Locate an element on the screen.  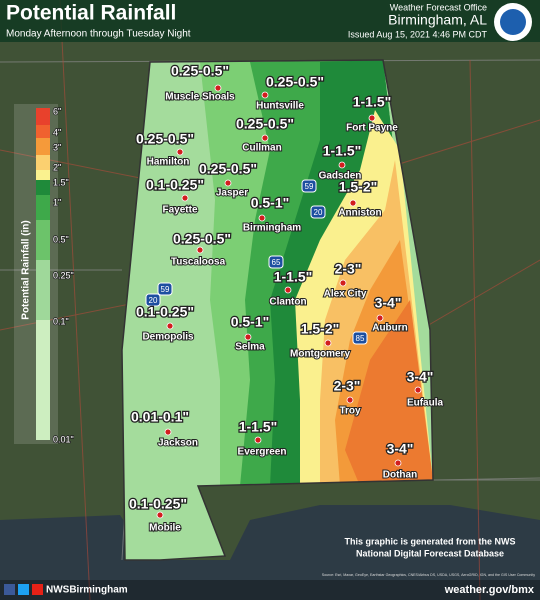
issued: Issued Aug 15, 2021 4:46 PM CDT is located at coordinates (418, 34).